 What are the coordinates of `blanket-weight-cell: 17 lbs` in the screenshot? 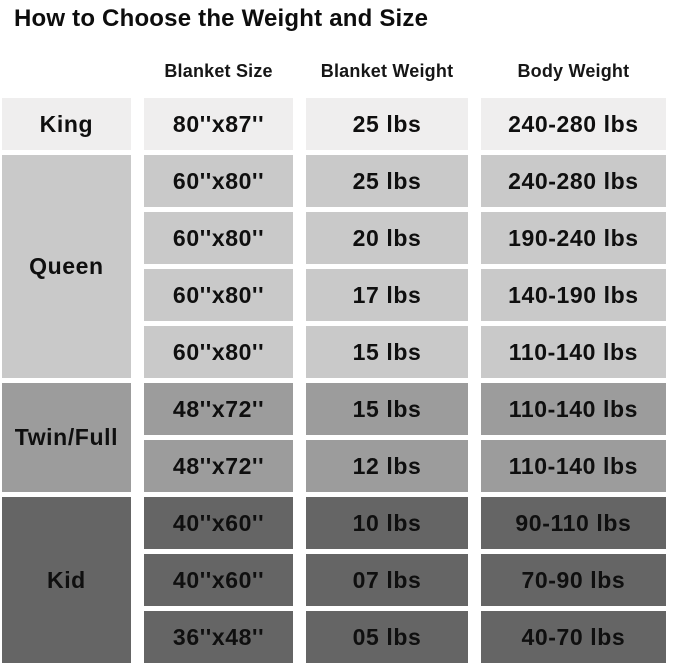 It's located at (387, 295).